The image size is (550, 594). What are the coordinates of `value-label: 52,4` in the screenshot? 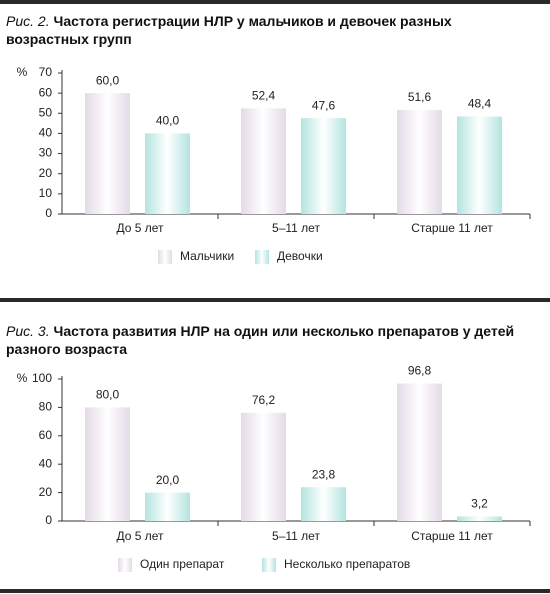 It's located at (264, 96).